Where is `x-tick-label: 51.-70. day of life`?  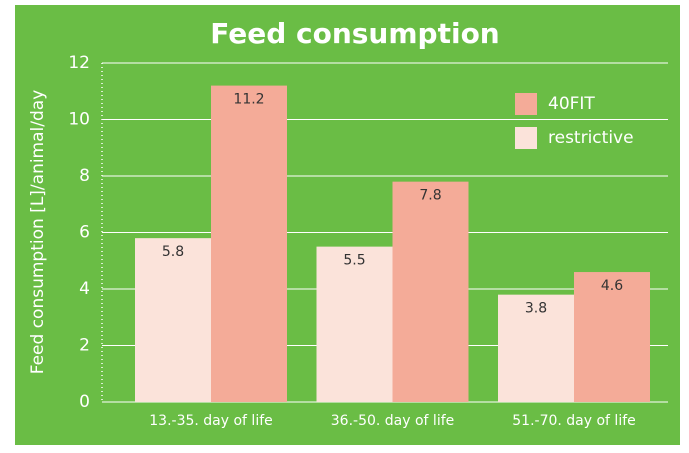 x-tick-label: 51.-70. day of life is located at coordinates (574, 421).